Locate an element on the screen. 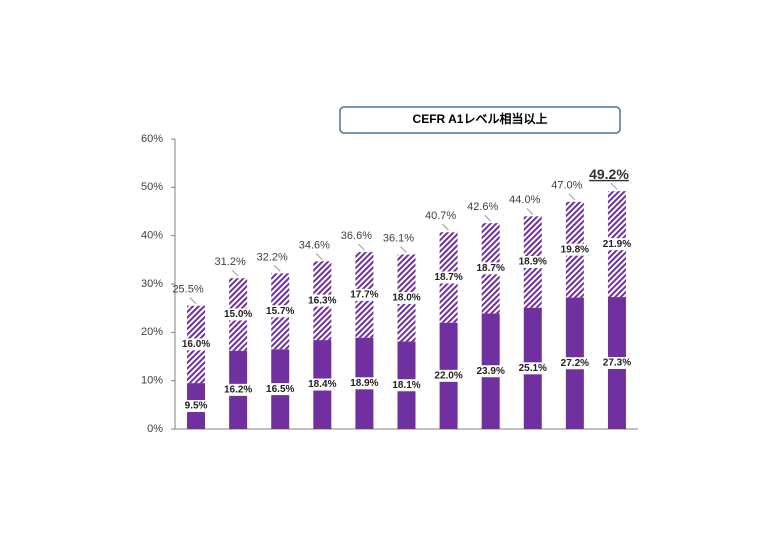  data-label: 15.7% is located at coordinates (280, 311).